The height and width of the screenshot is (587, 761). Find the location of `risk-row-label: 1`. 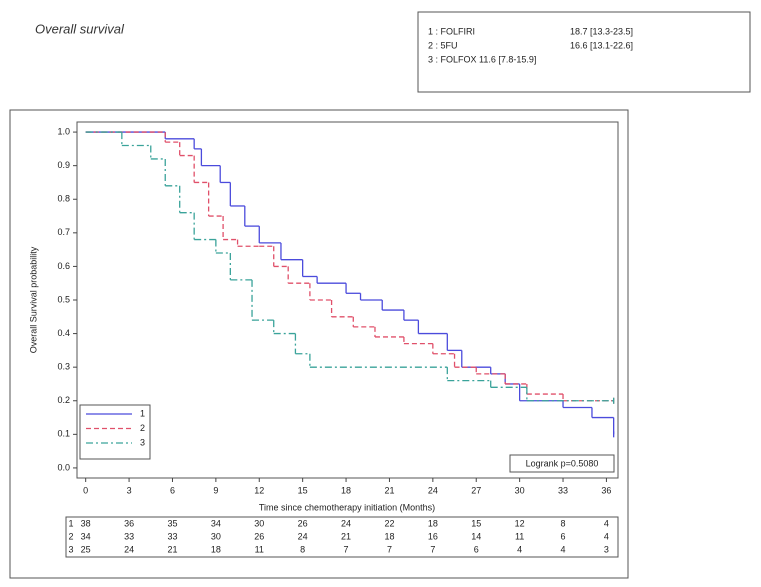

risk-row-label: 1 is located at coordinates (70, 523).